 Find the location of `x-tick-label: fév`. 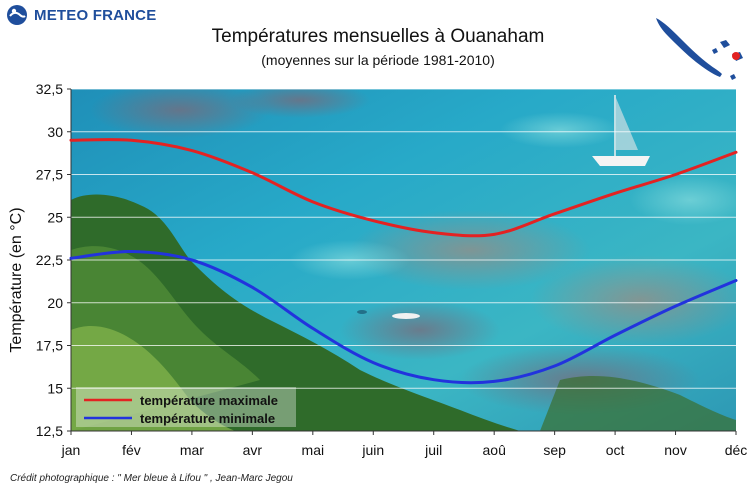

x-tick-label: fév is located at coordinates (131, 450).